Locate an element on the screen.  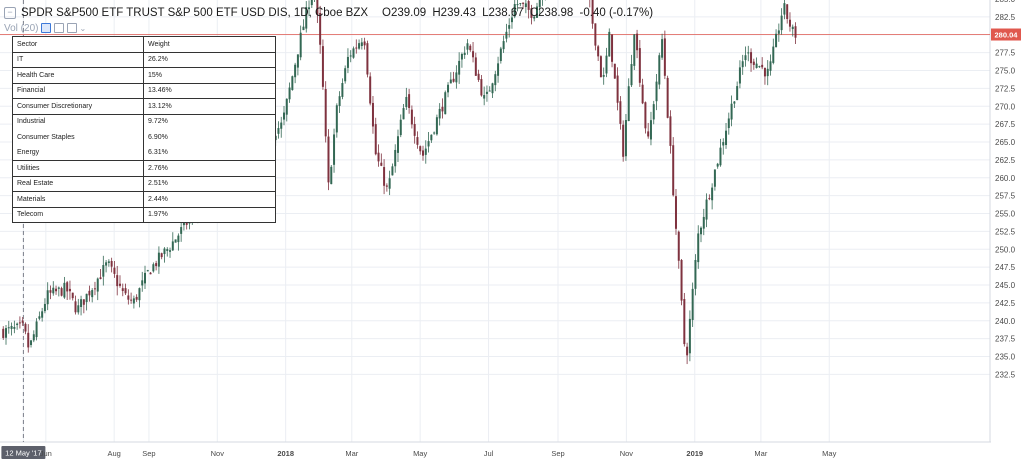
close-icon is located at coordinates (72, 28).